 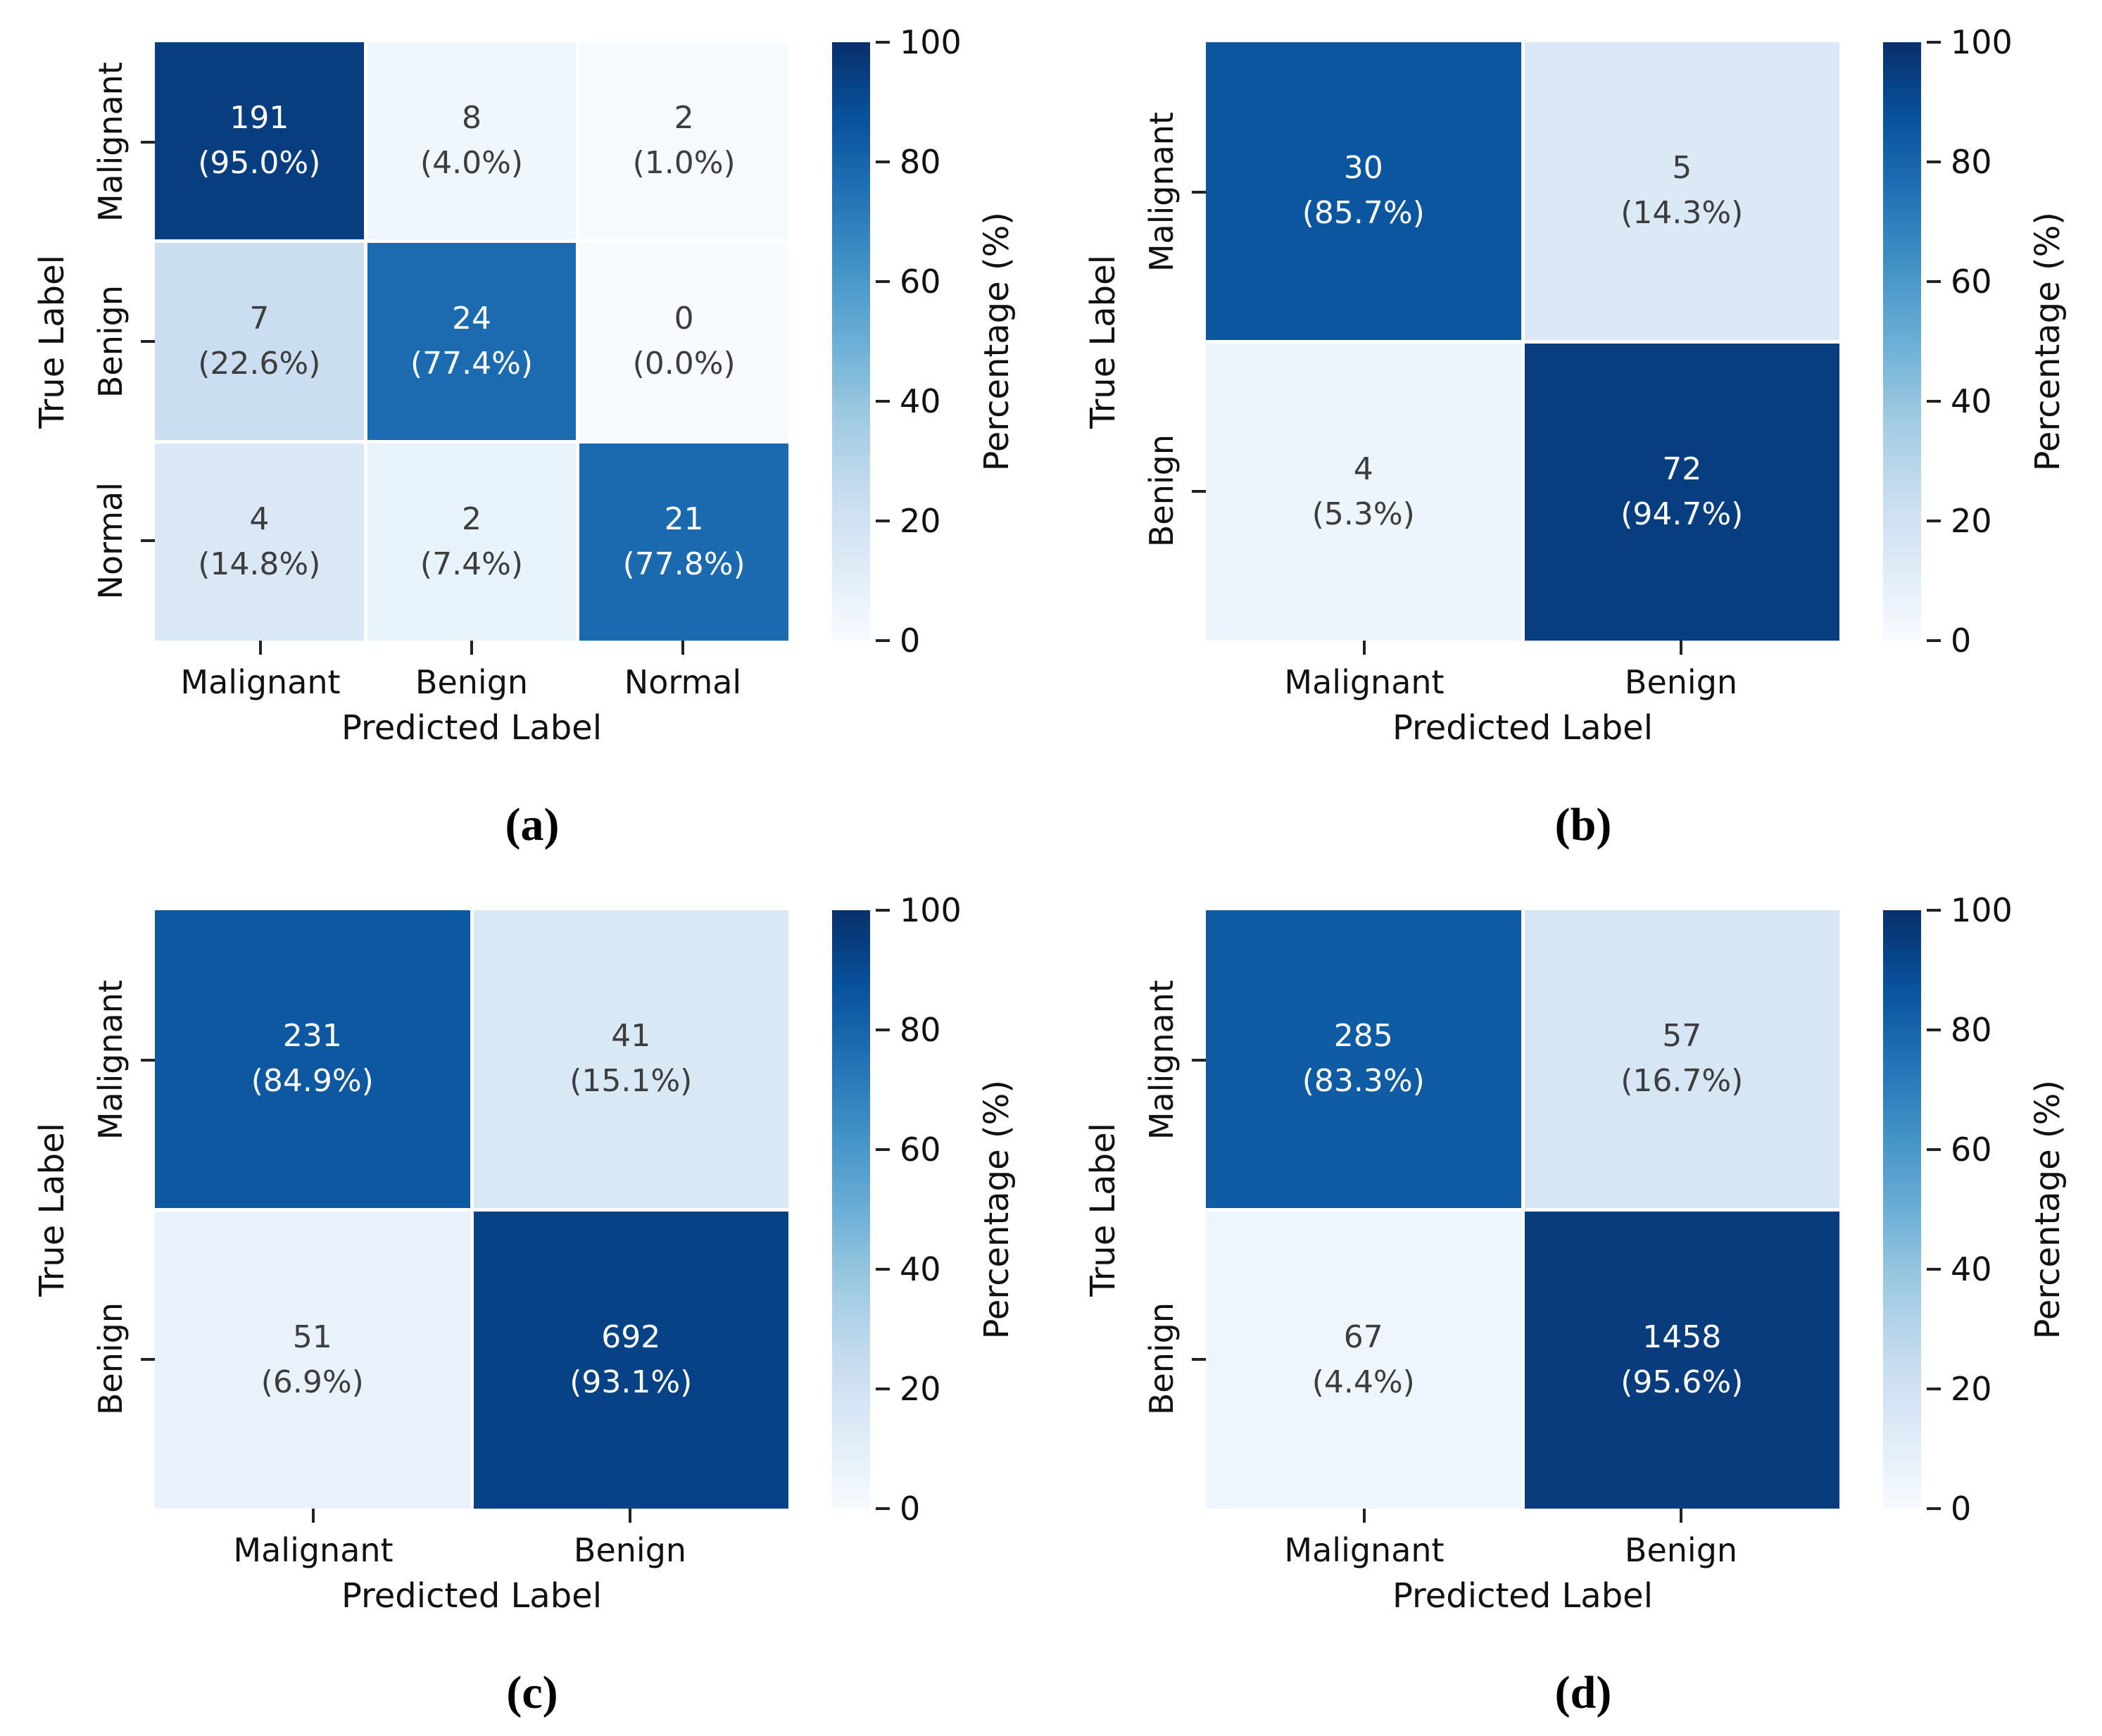 I want to click on cell-percentage: (15.1%), so click(x=631, y=1081).